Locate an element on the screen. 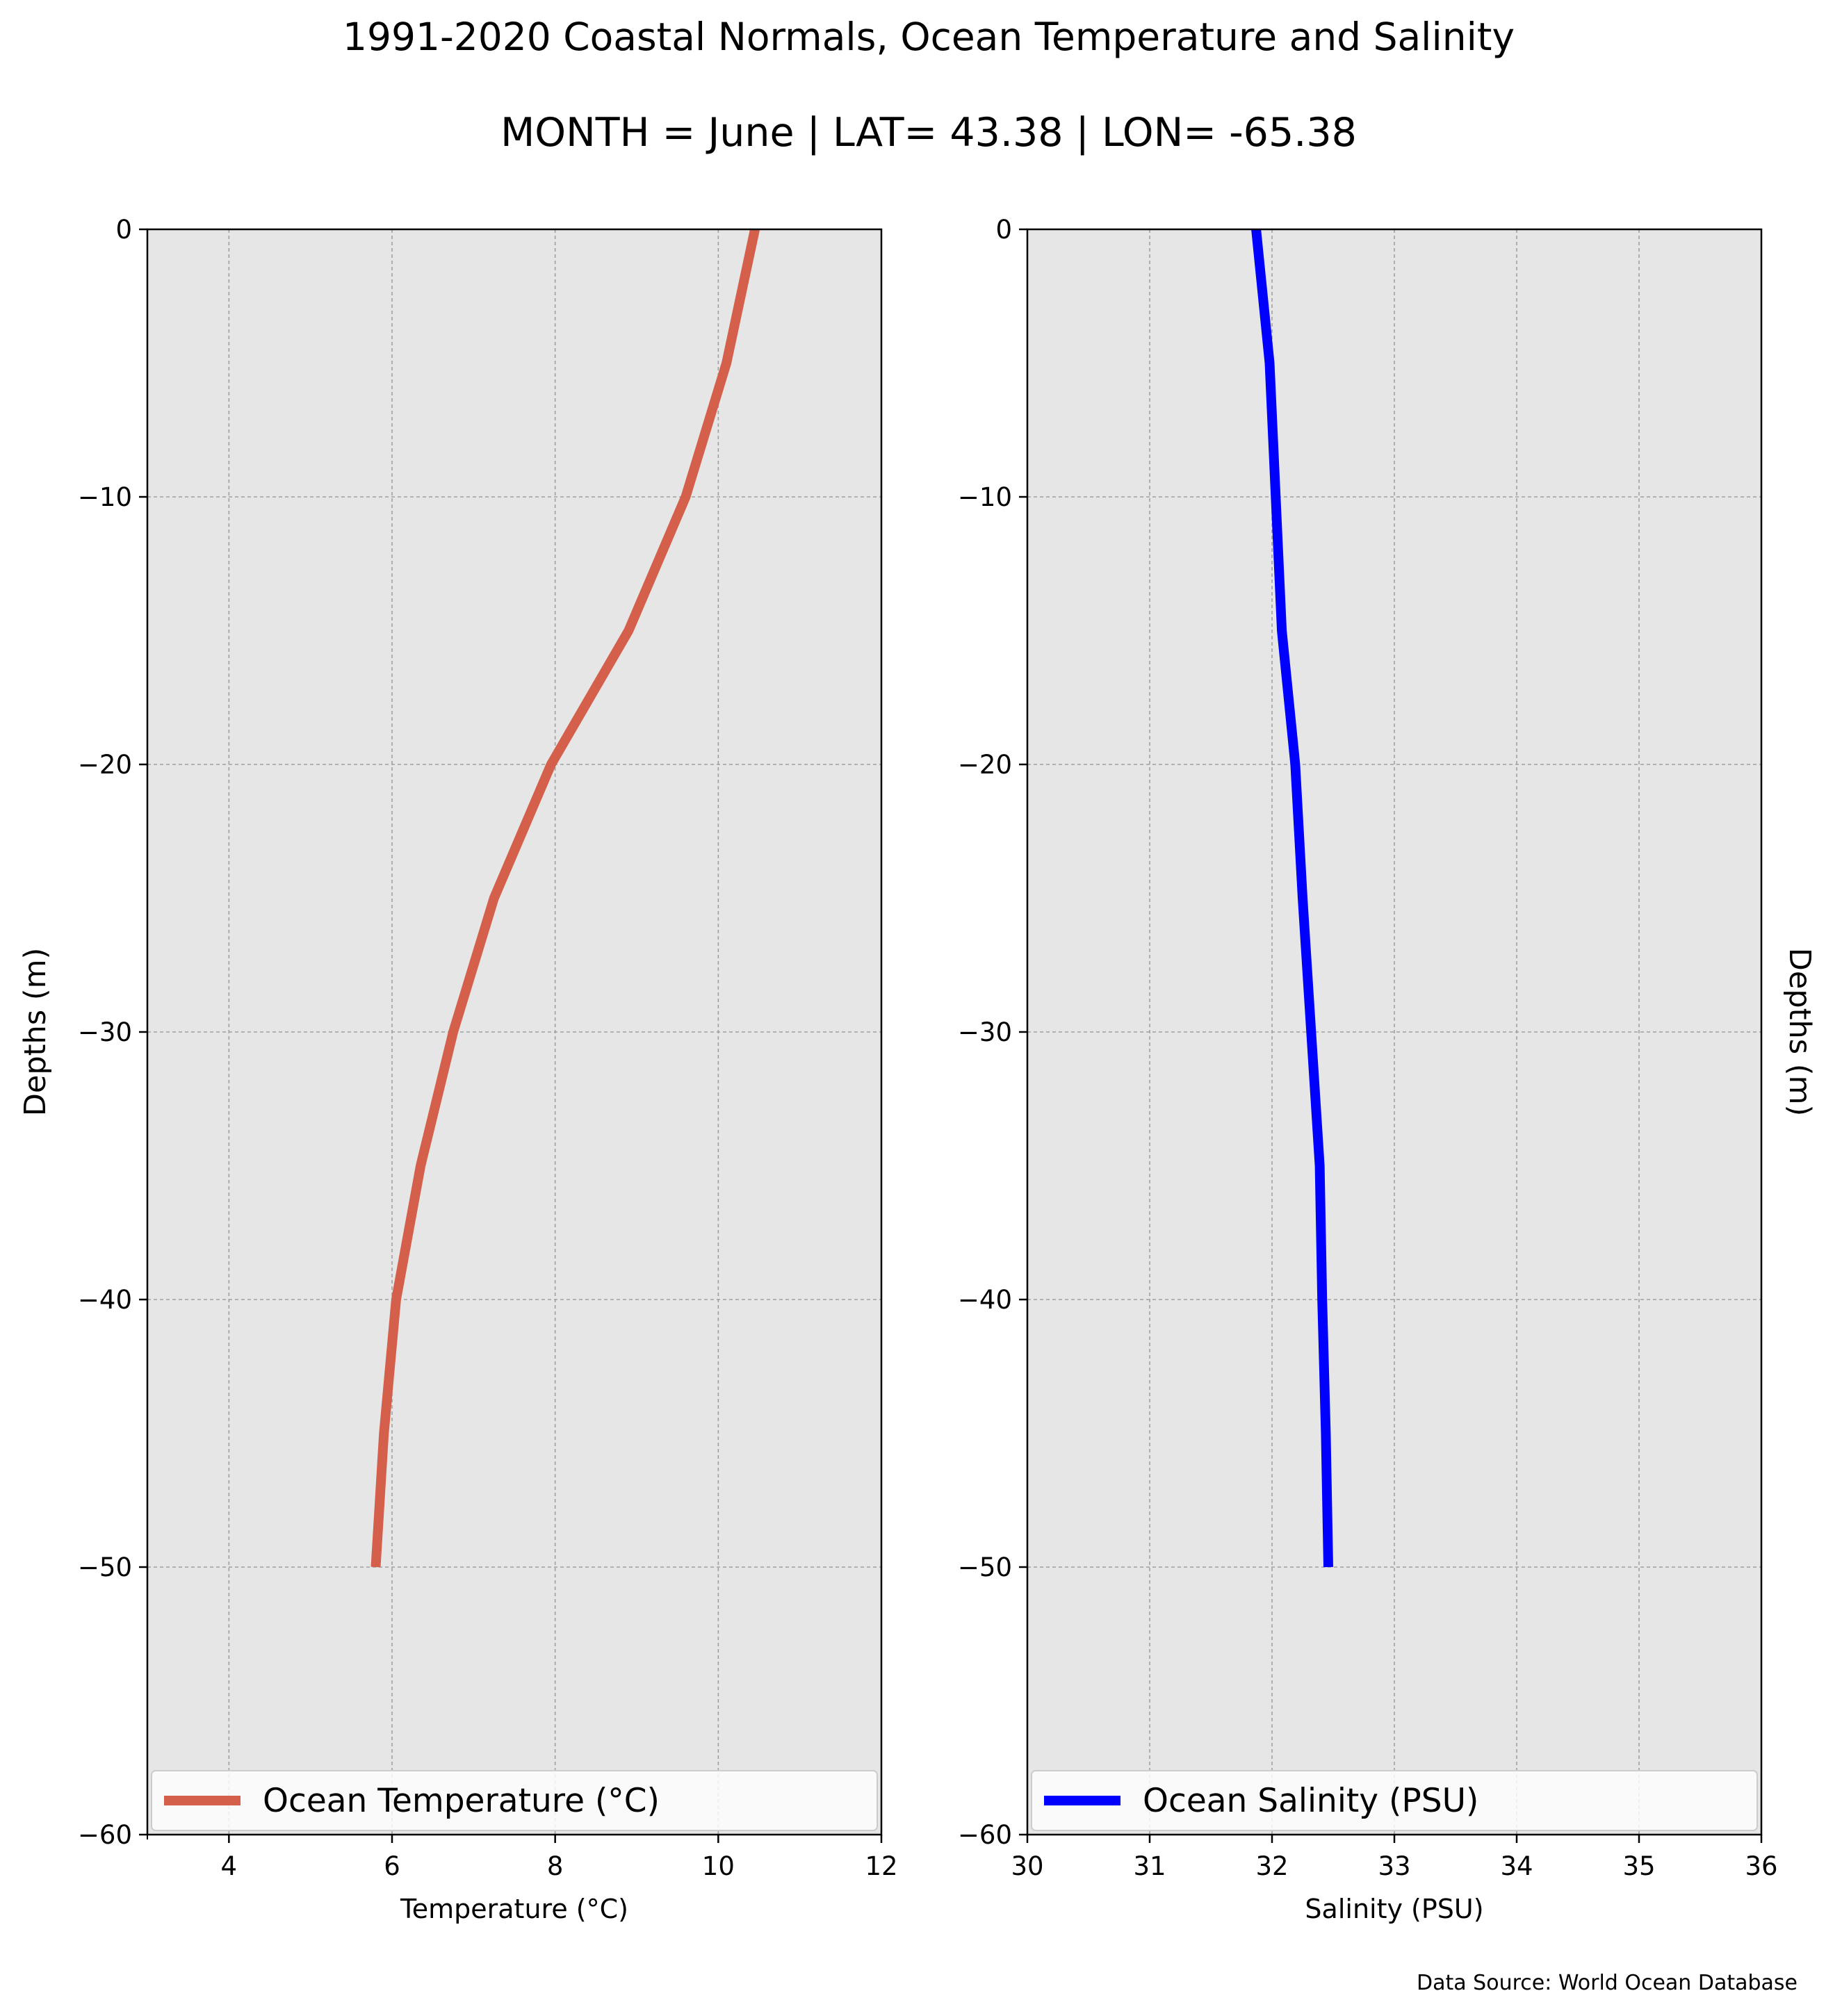  temperature-legend-label: Ocean Temperature (°C) is located at coordinates (462, 1801).